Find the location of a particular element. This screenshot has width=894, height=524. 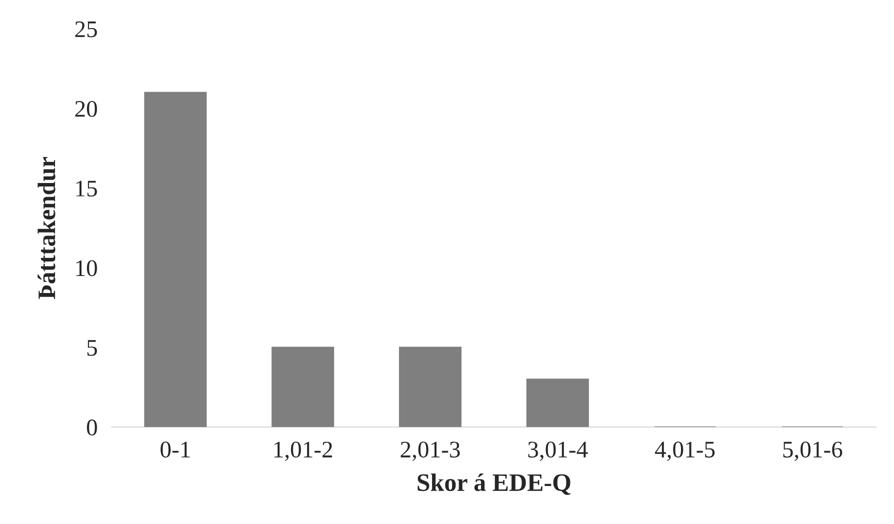

x-tick-label: 3,01-4 is located at coordinates (558, 451).